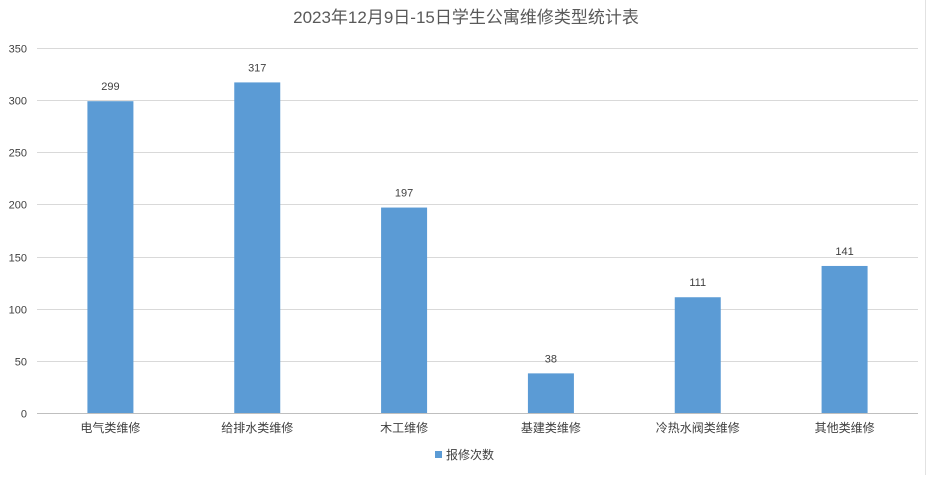 The image size is (936, 479). I want to click on y-tick-label: 300, so click(18, 102).